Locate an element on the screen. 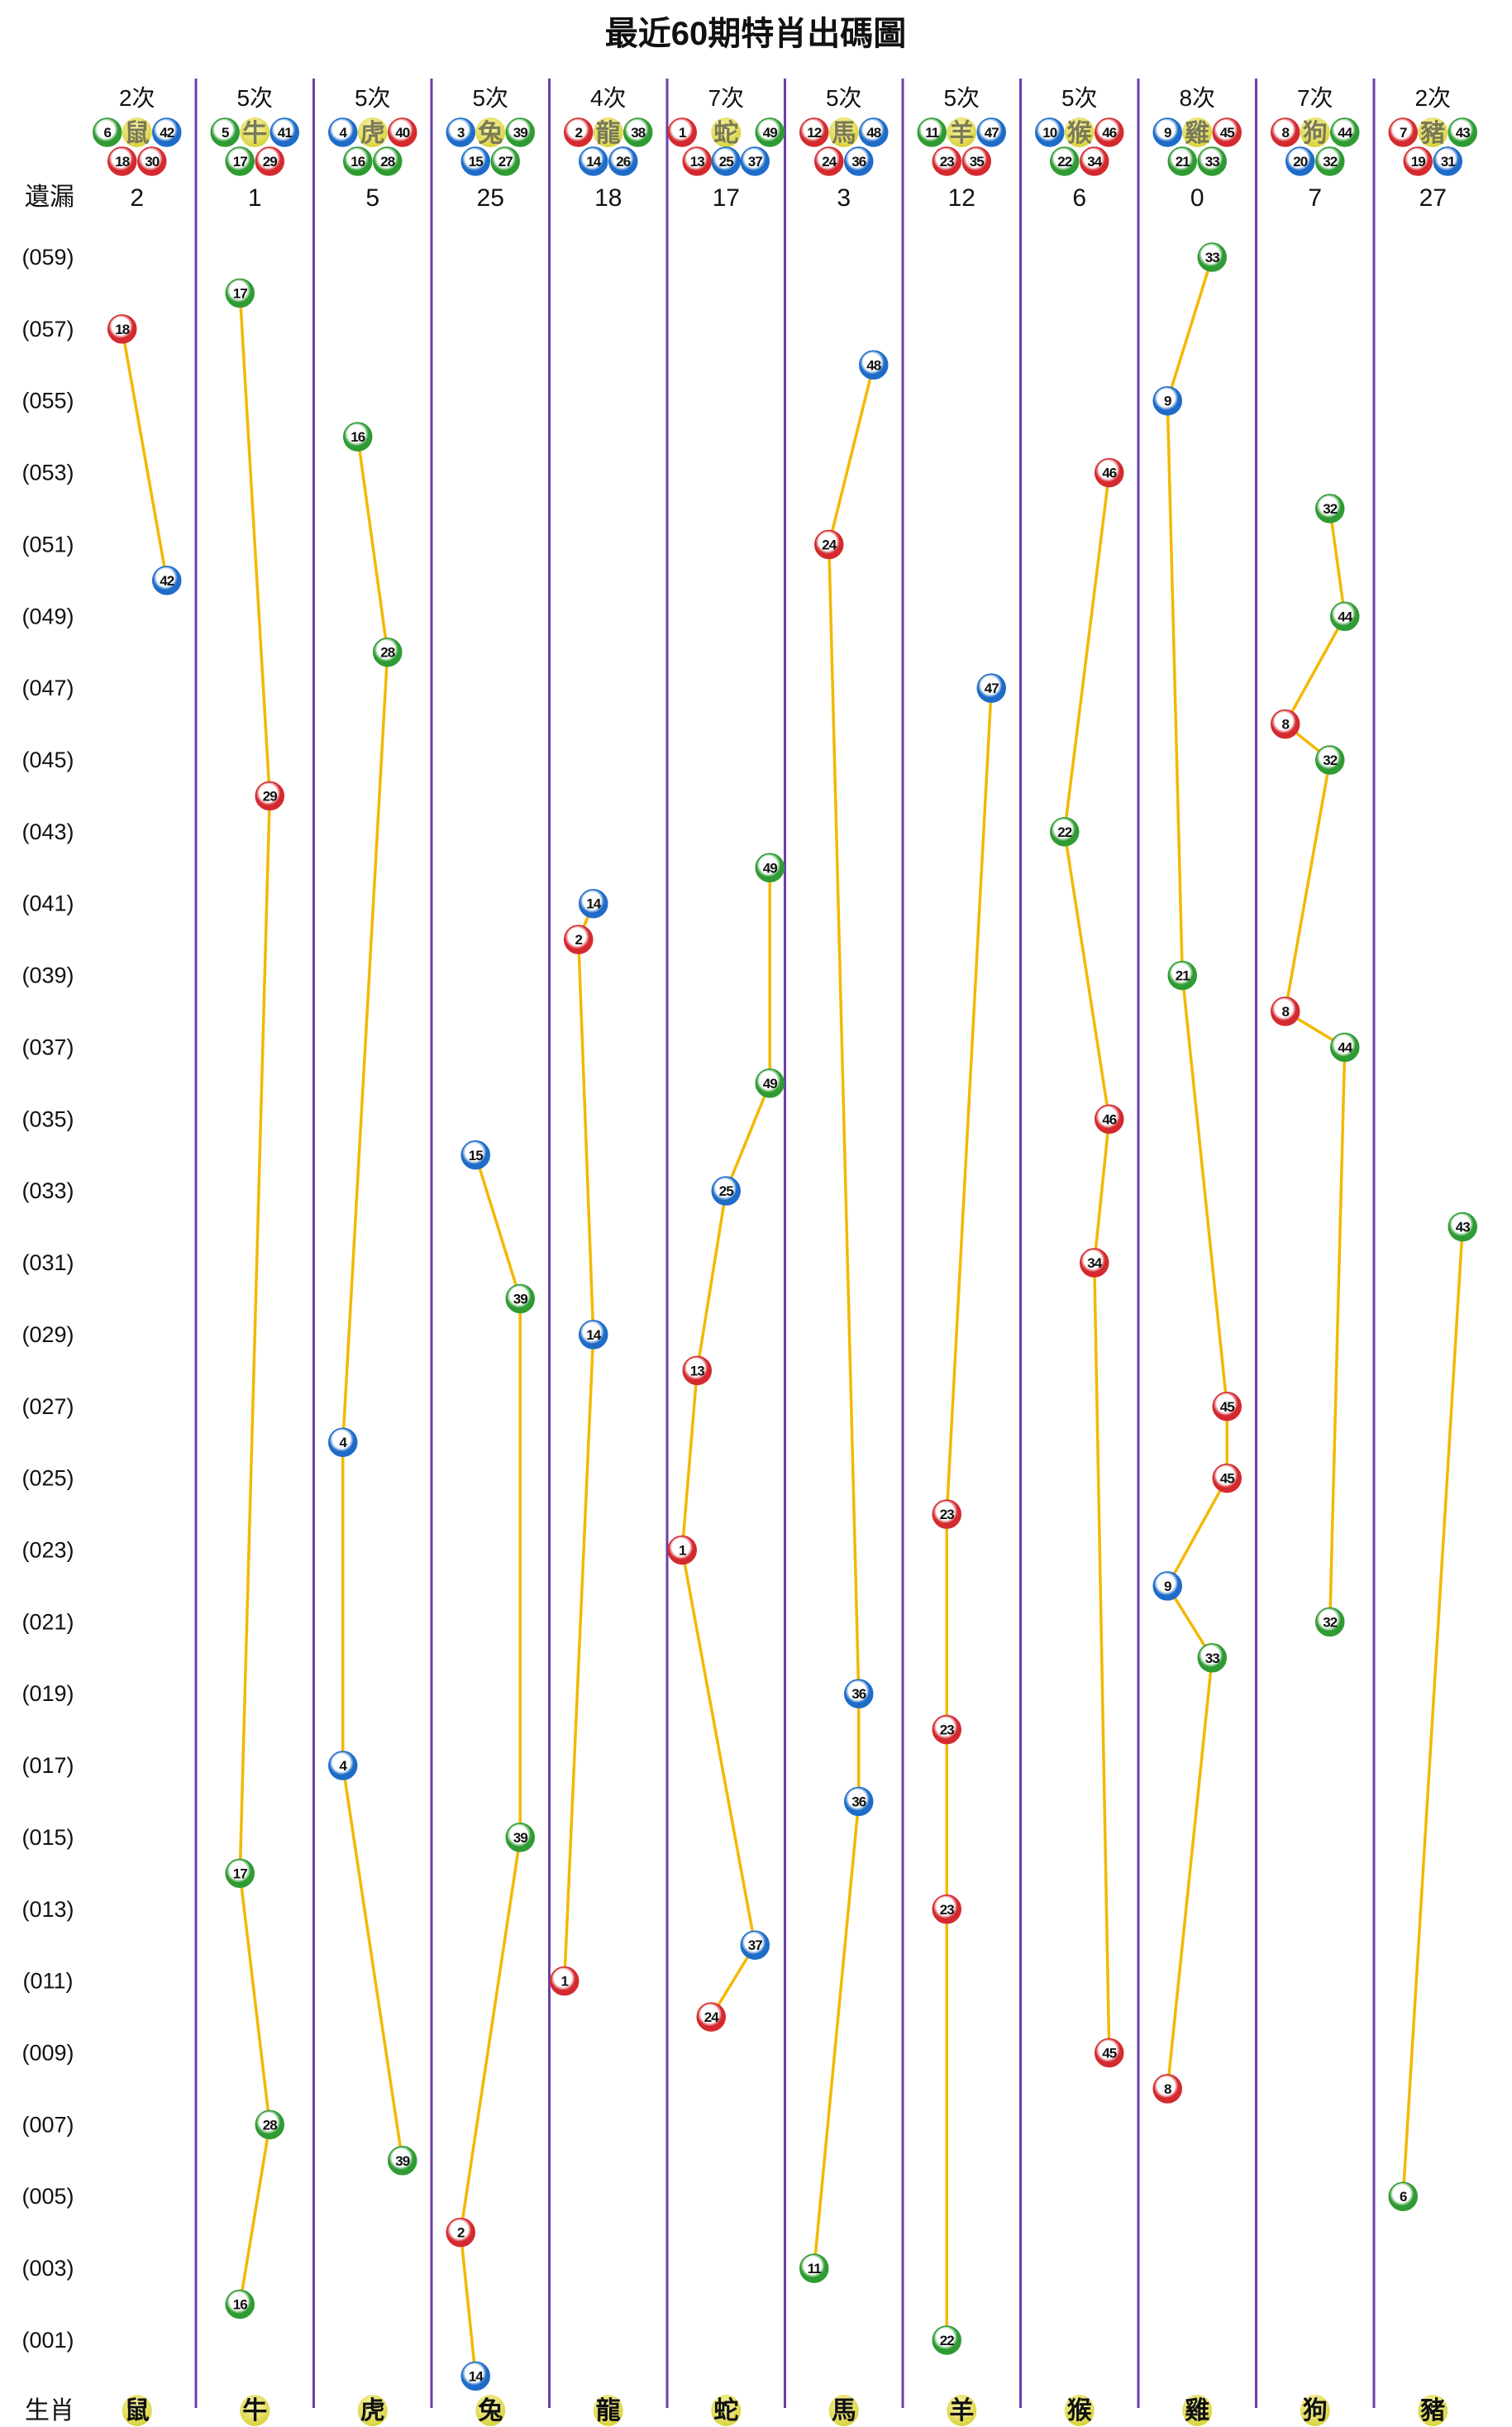 This screenshot has height=2427, width=1512. draw-ball: 28 is located at coordinates (388, 652).